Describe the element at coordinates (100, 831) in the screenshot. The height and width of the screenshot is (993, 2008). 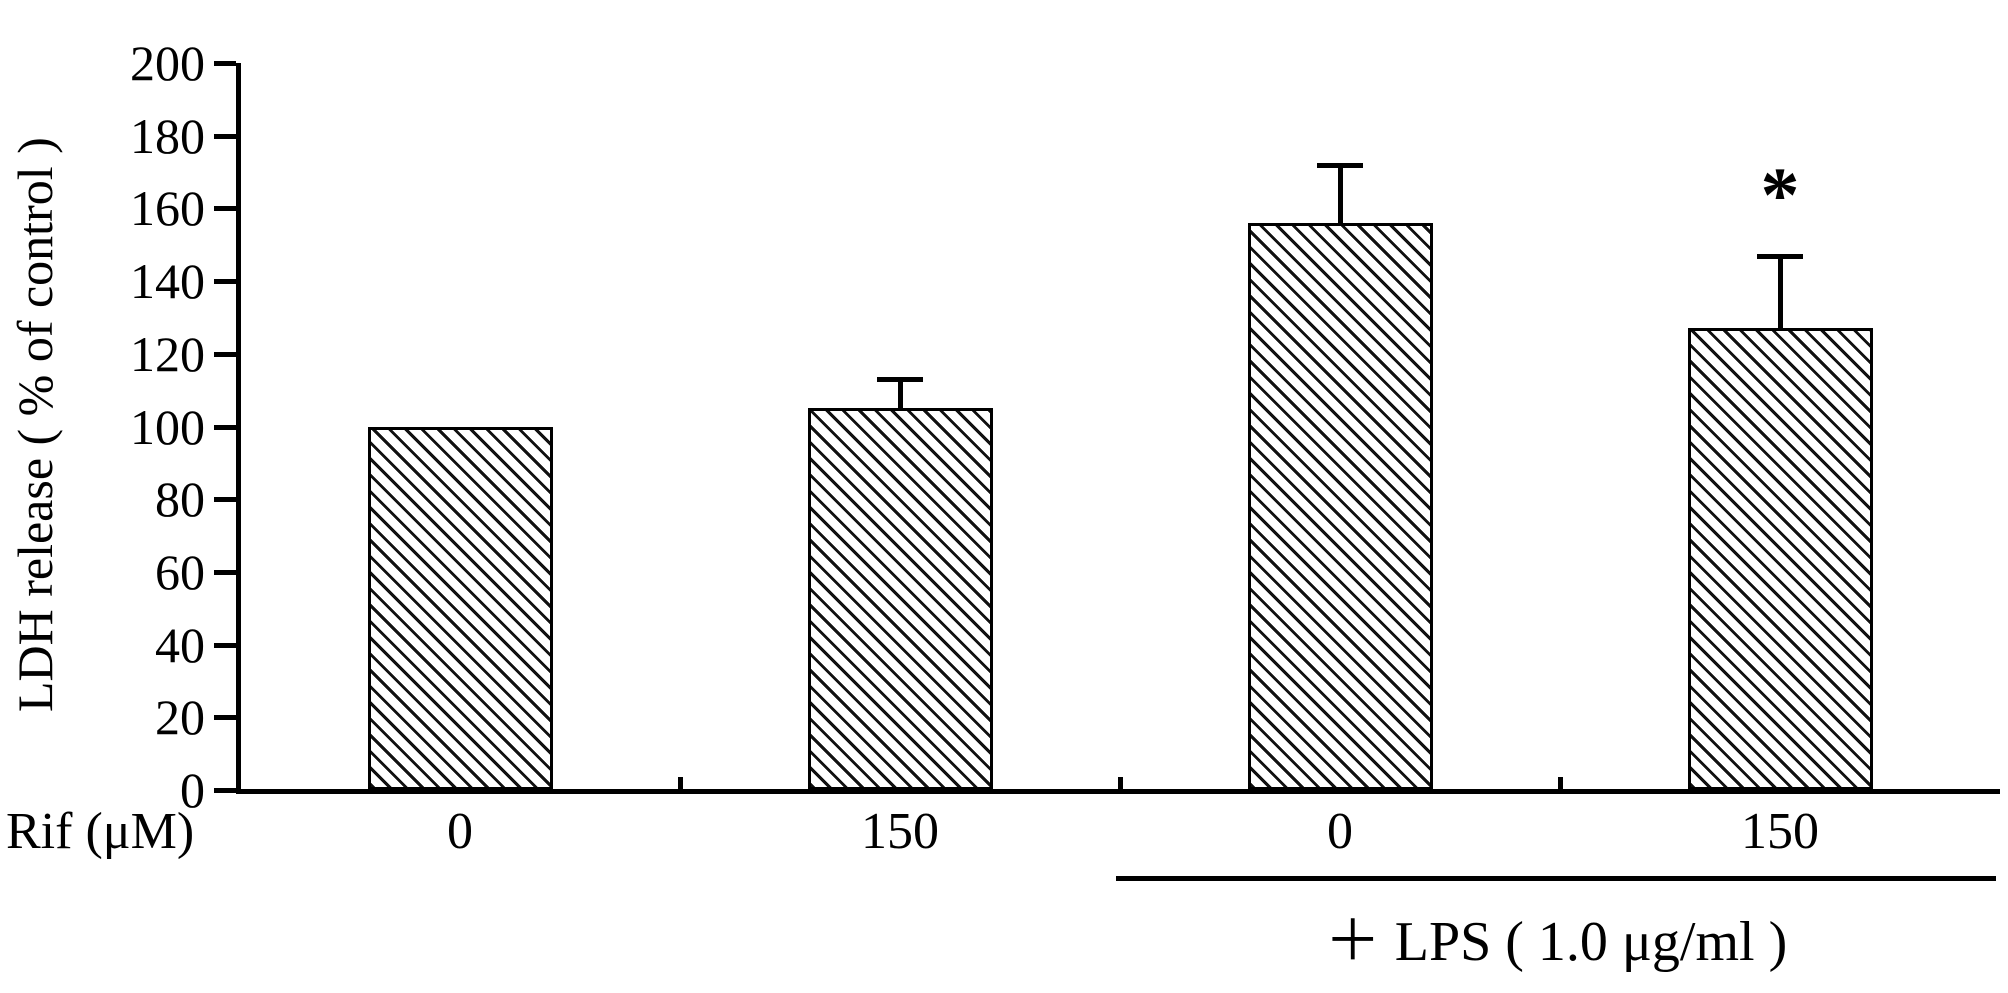
I see `x-axis-title: Rif (μM)` at that location.